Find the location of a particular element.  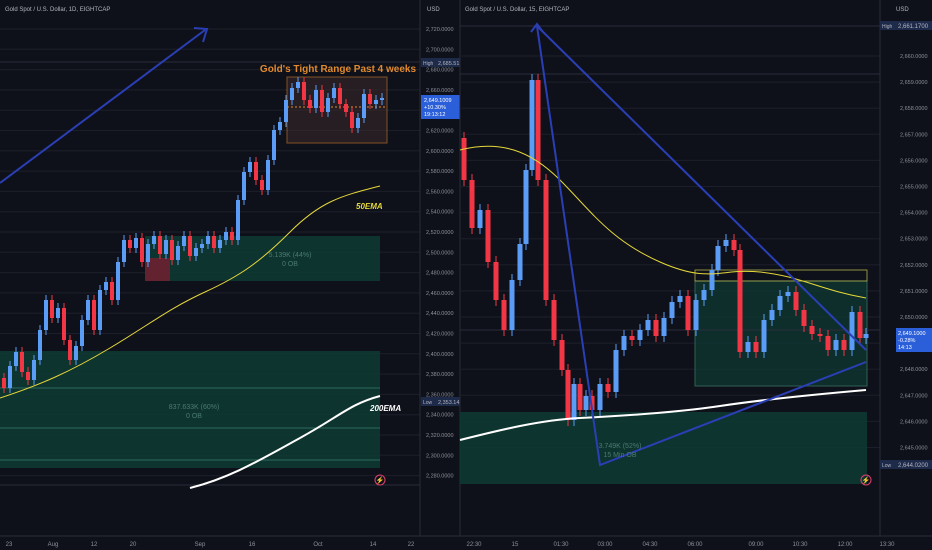

right-symbol-label: Gold Spot / U.S. Dollar, 15, EIGHTCAP is located at coordinates (517, 10).